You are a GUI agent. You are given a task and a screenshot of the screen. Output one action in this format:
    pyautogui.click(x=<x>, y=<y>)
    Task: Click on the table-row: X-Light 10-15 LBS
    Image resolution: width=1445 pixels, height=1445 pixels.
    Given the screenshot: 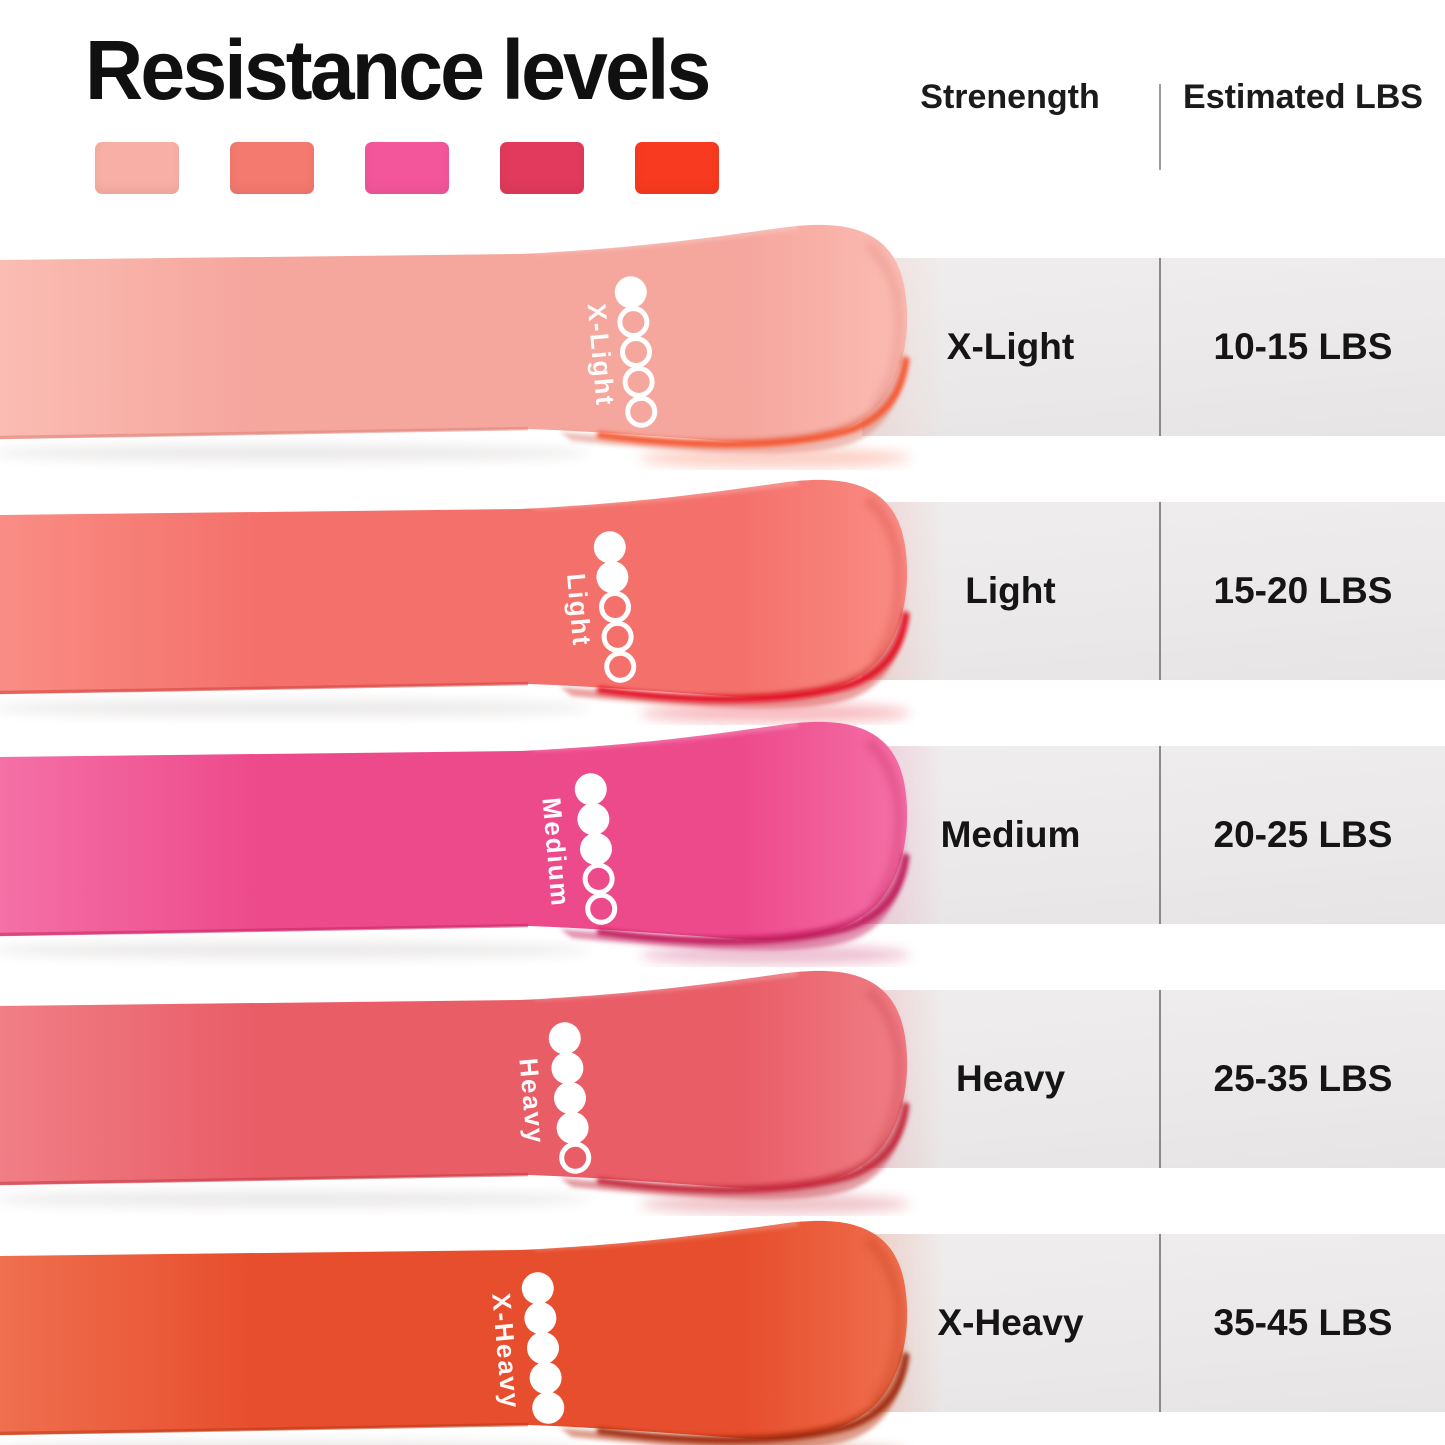 What is the action you would take?
    pyautogui.click(x=1153, y=347)
    